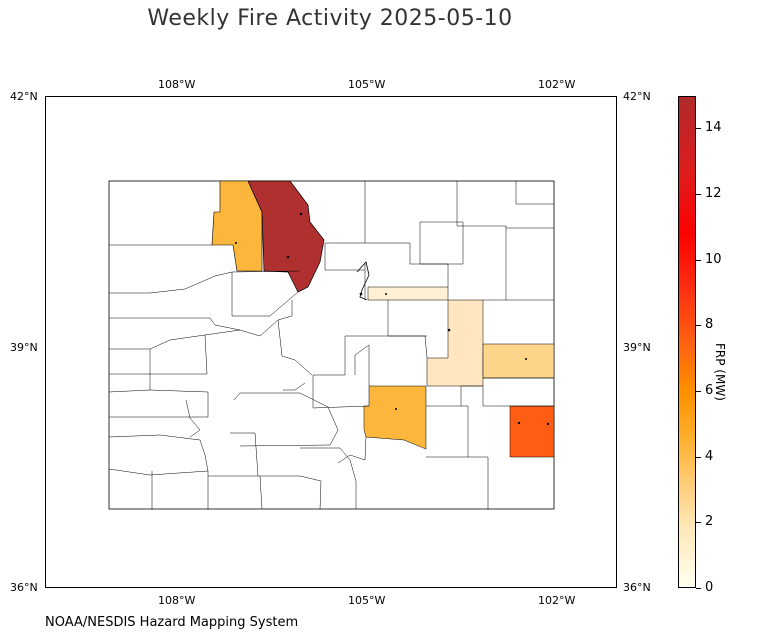  Describe the element at coordinates (392, 319) in the screenshot. I see `fire-detections` at that location.